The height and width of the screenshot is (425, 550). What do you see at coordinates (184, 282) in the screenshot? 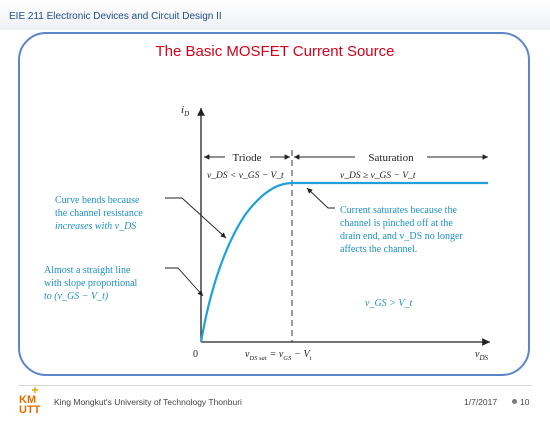
I see `pointer-straight-line` at bounding box center [184, 282].